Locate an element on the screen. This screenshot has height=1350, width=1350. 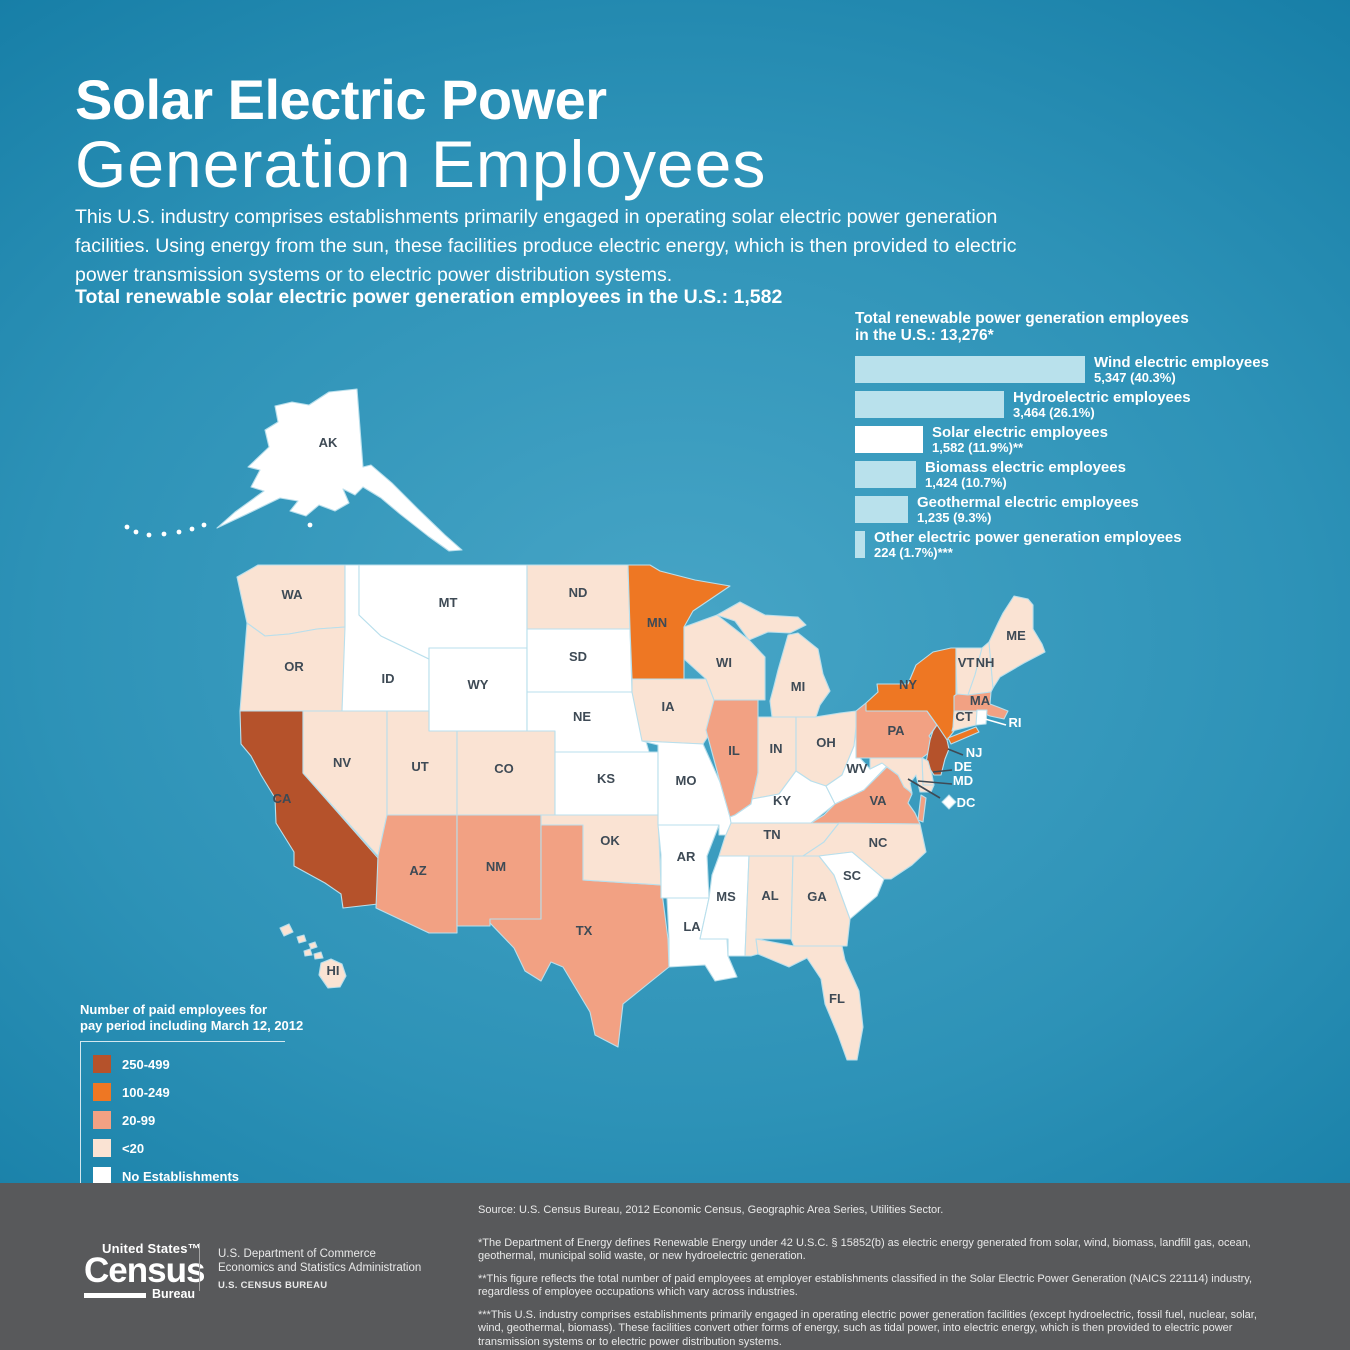
state-label-mo: MO is located at coordinates (686, 780).